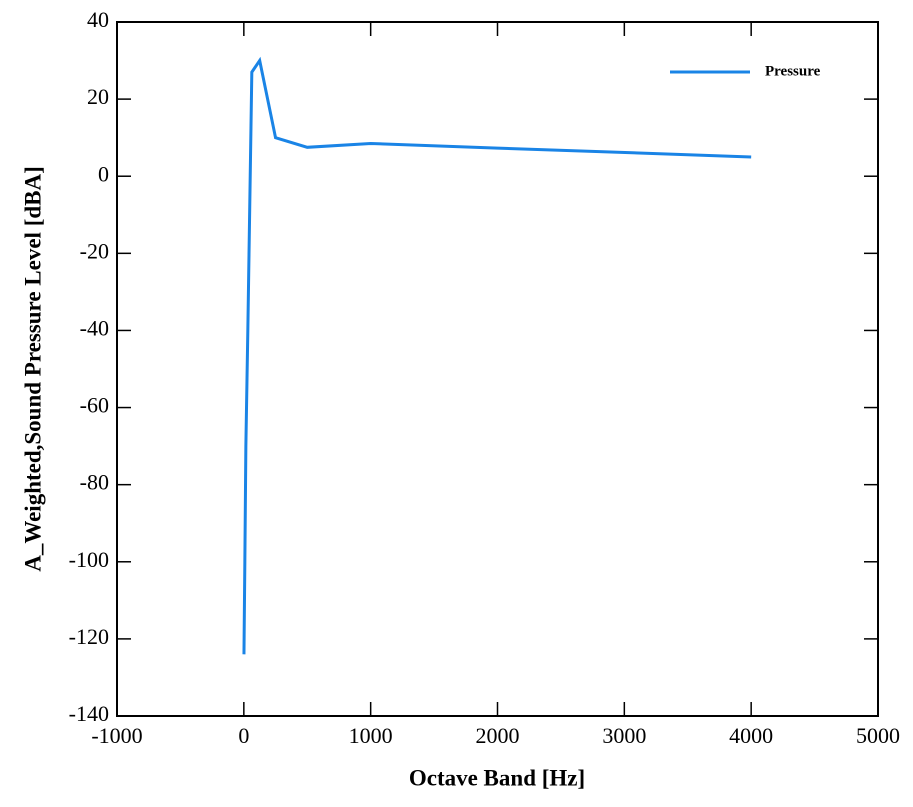 The width and height of the screenshot is (913, 807). Describe the element at coordinates (624, 735) in the screenshot. I see `x-tick-label: 3000` at that location.